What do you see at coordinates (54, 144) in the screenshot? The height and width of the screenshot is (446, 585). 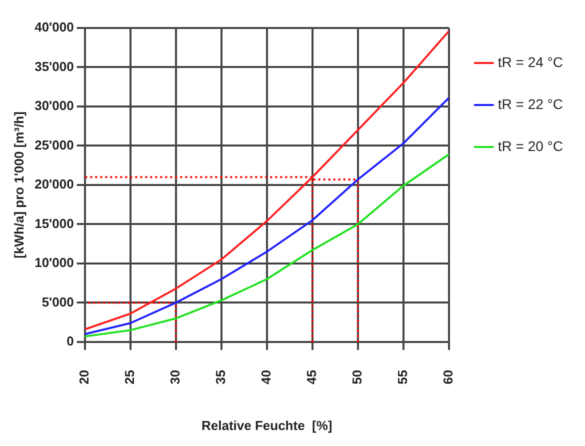 I see `y-tick-label: 25'000` at bounding box center [54, 144].